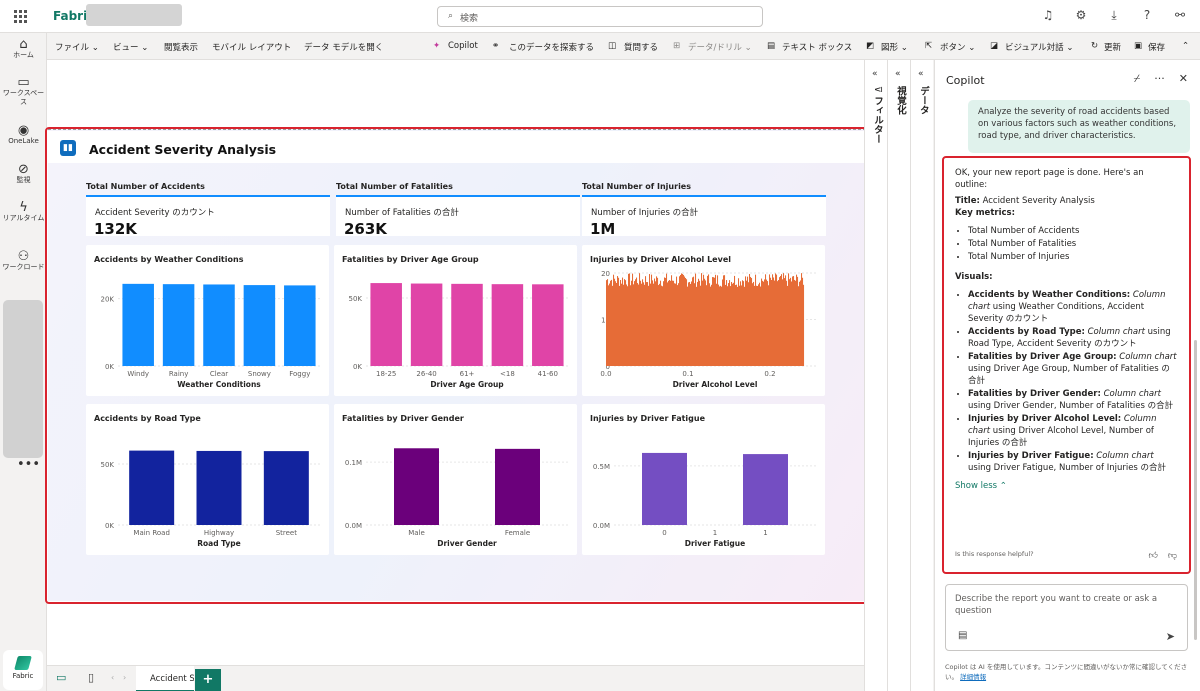 The image size is (1200, 691). I want to click on y-tick-label: 20K, so click(108, 300).